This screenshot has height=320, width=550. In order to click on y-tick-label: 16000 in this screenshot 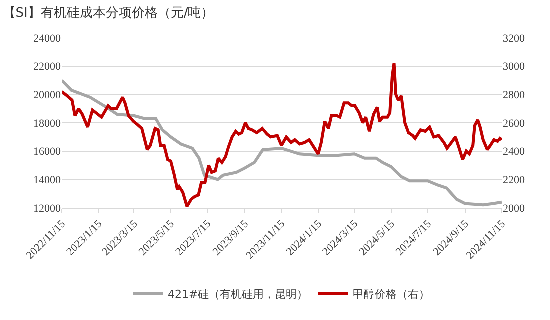, I will do `click(48, 152)`.